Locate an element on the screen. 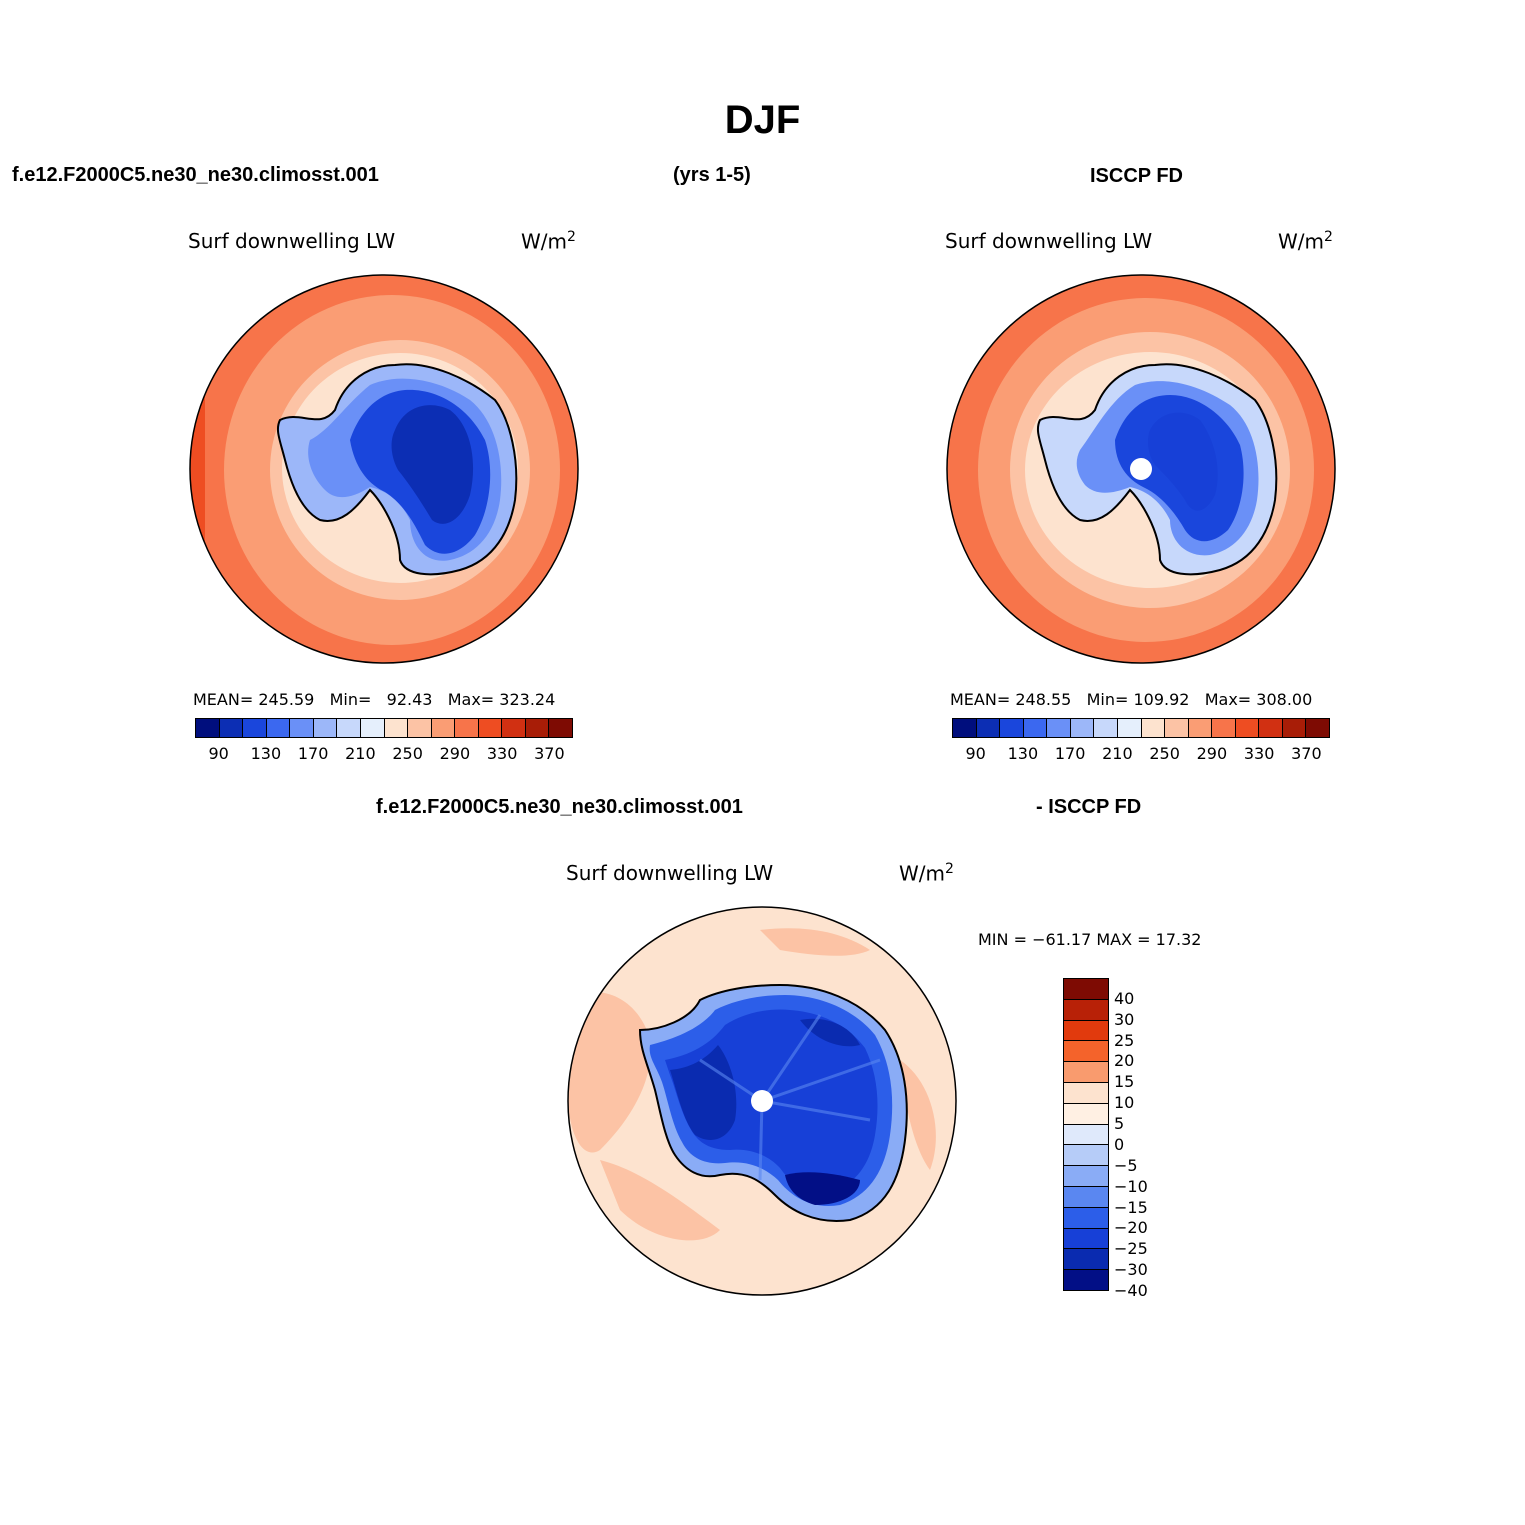  colorbar-tick-label: −30 is located at coordinates (1131, 1270).